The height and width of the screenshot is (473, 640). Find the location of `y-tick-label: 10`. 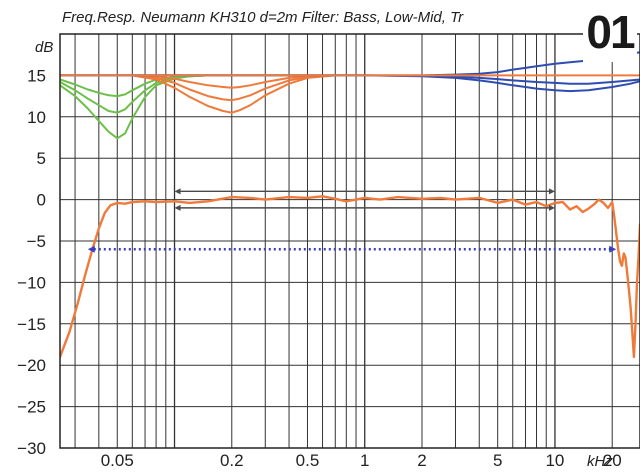

y-tick-label: 10 is located at coordinates (36, 117).